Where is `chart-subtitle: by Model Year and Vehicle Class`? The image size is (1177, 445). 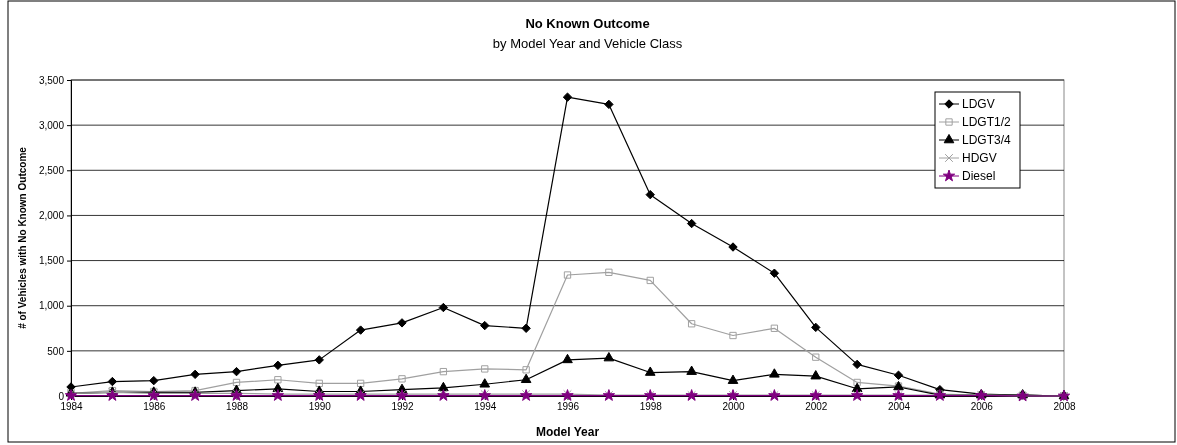
chart-subtitle: by Model Year and Vehicle Class is located at coordinates (587, 43).